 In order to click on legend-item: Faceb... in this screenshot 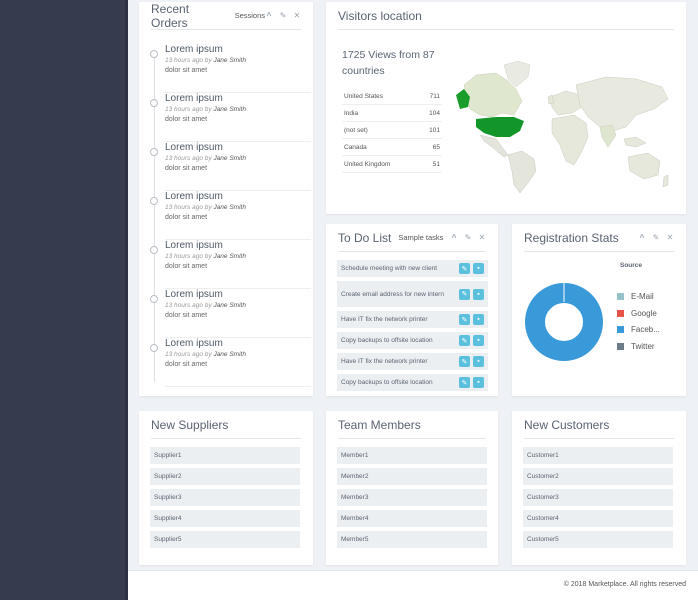, I will do `click(638, 329)`.